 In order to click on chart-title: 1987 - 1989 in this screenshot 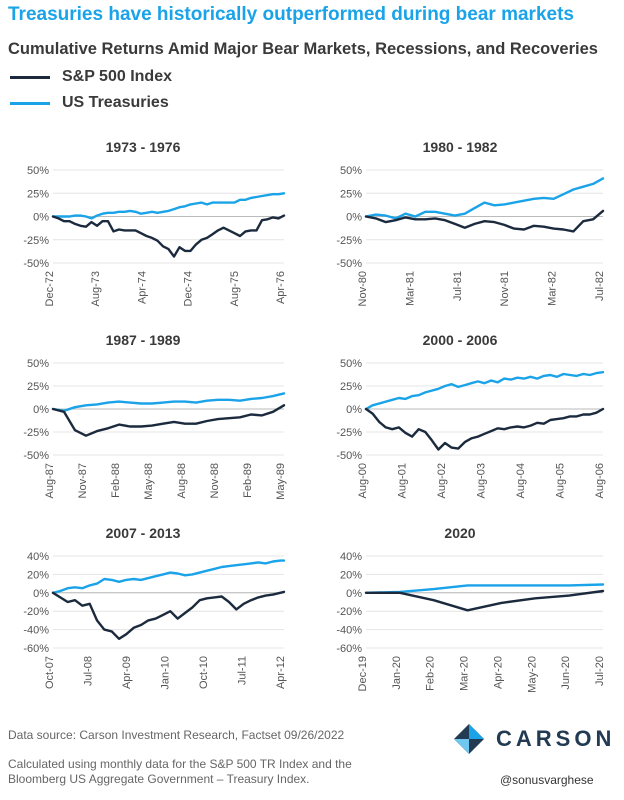, I will do `click(143, 340)`.